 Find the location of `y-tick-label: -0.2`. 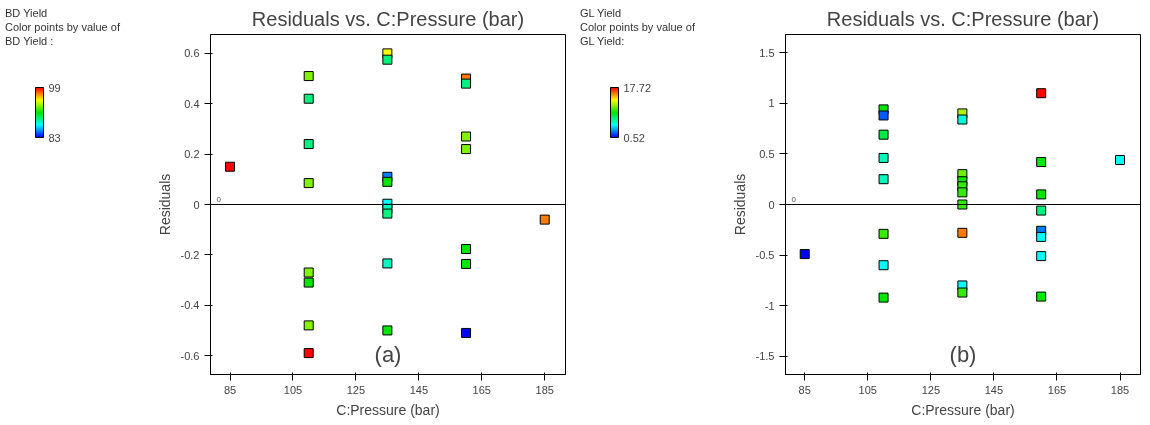

y-tick-label: -0.2 is located at coordinates (190, 254).